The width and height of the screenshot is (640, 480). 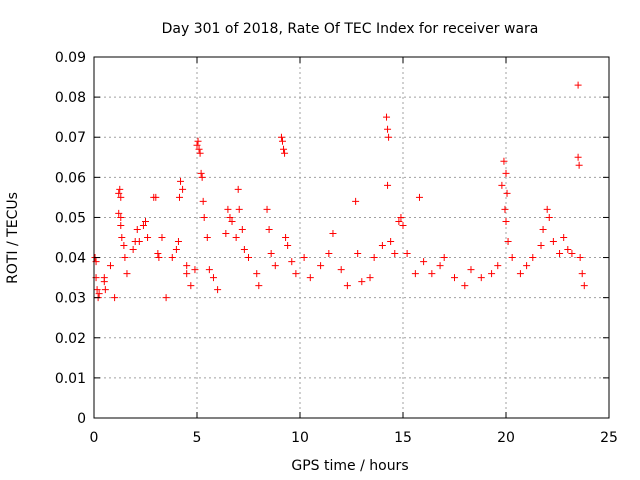 What do you see at coordinates (70, 58) in the screenshot?
I see `y-tick-label: 0.09` at bounding box center [70, 58].